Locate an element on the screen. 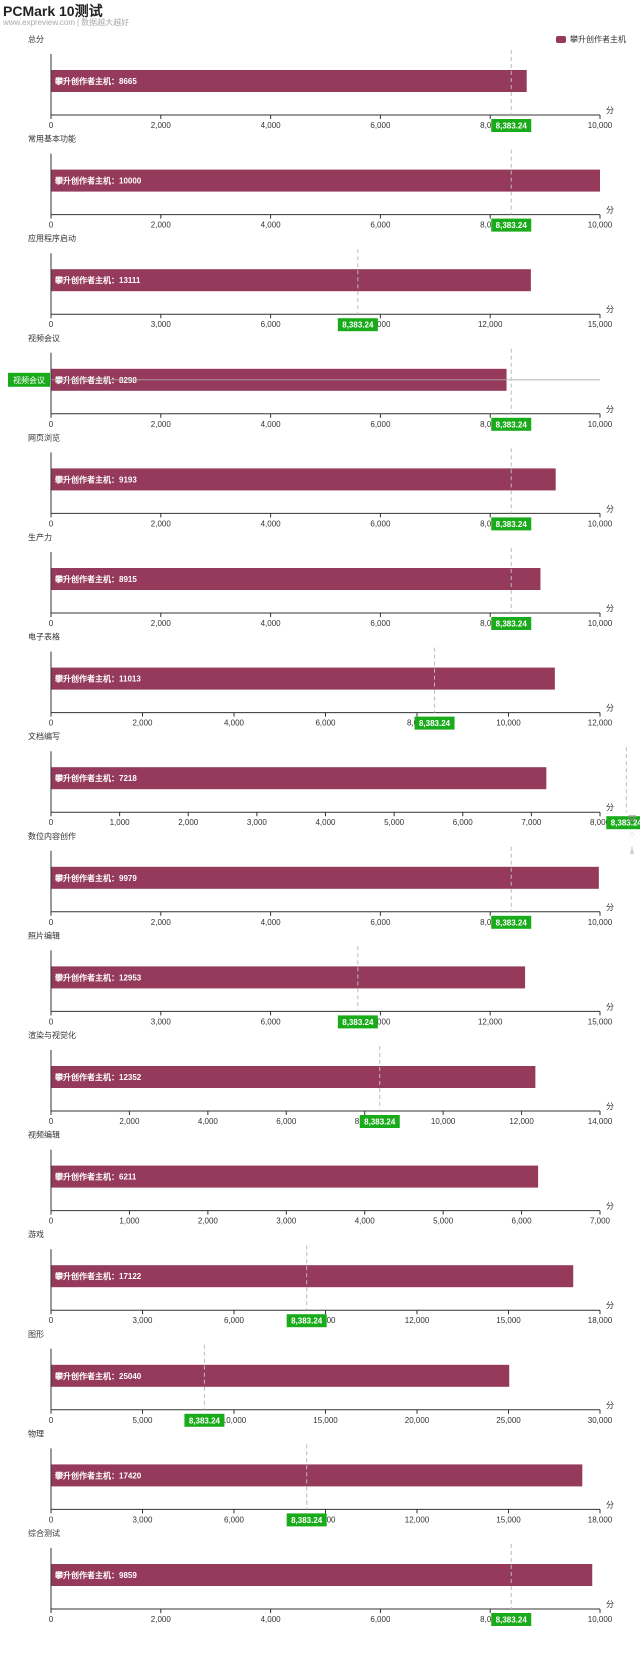 The image size is (640, 1655). bar-data-label: 攀升创作者主机：12953 is located at coordinates (98, 977).